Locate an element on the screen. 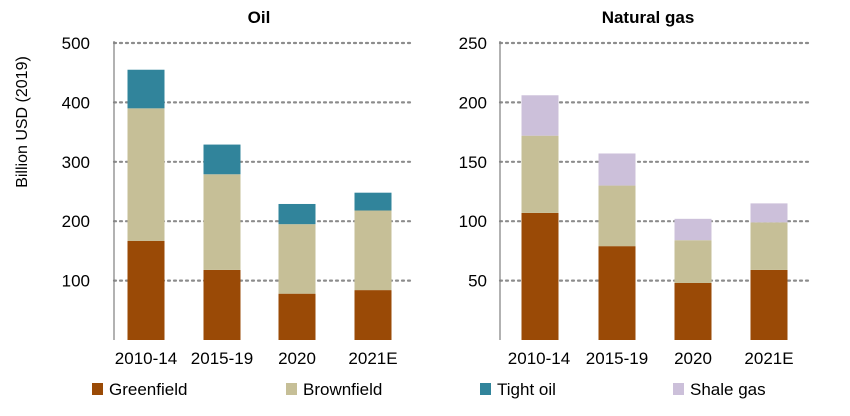 Image resolution: width=850 pixels, height=416 pixels. y-tick-label-gas-100: 100 is located at coordinates (473, 221).